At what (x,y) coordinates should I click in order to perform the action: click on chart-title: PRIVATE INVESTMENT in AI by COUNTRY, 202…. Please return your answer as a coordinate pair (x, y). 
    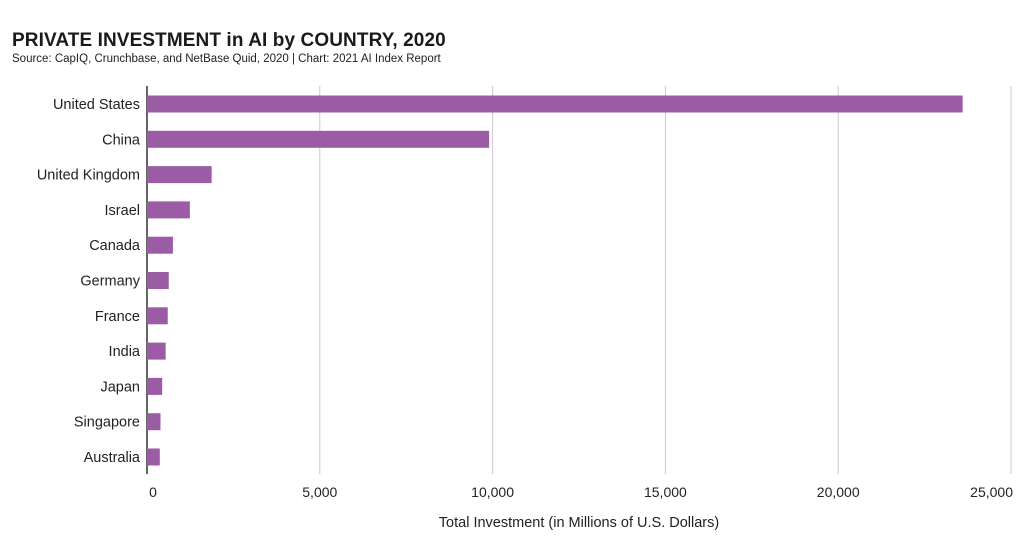
    Looking at the image, I should click on (229, 40).